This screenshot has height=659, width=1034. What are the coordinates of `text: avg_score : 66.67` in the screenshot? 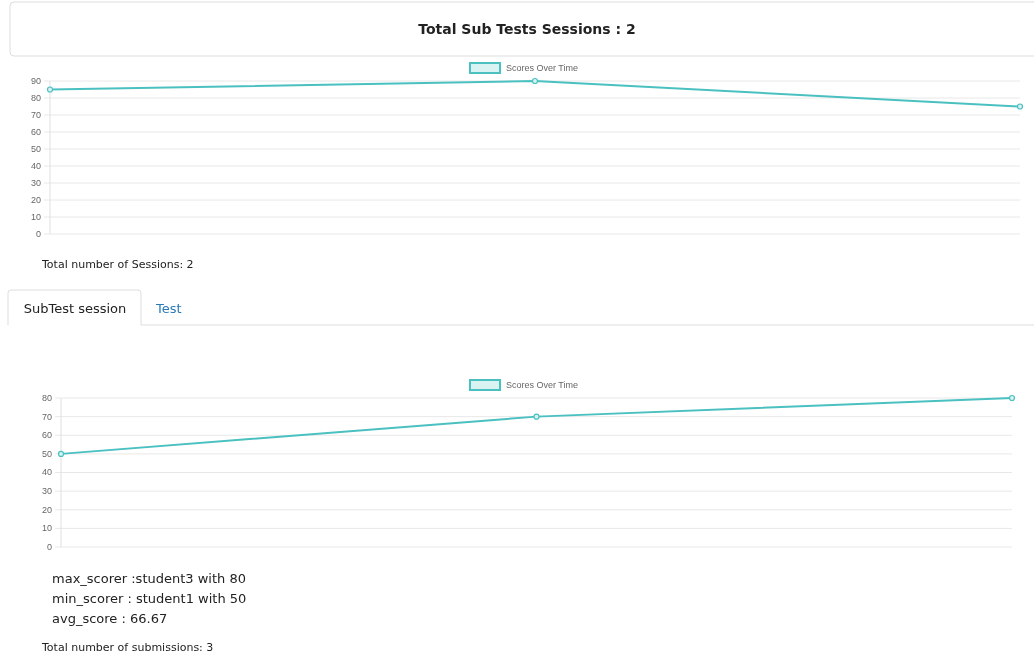 It's located at (110, 618).